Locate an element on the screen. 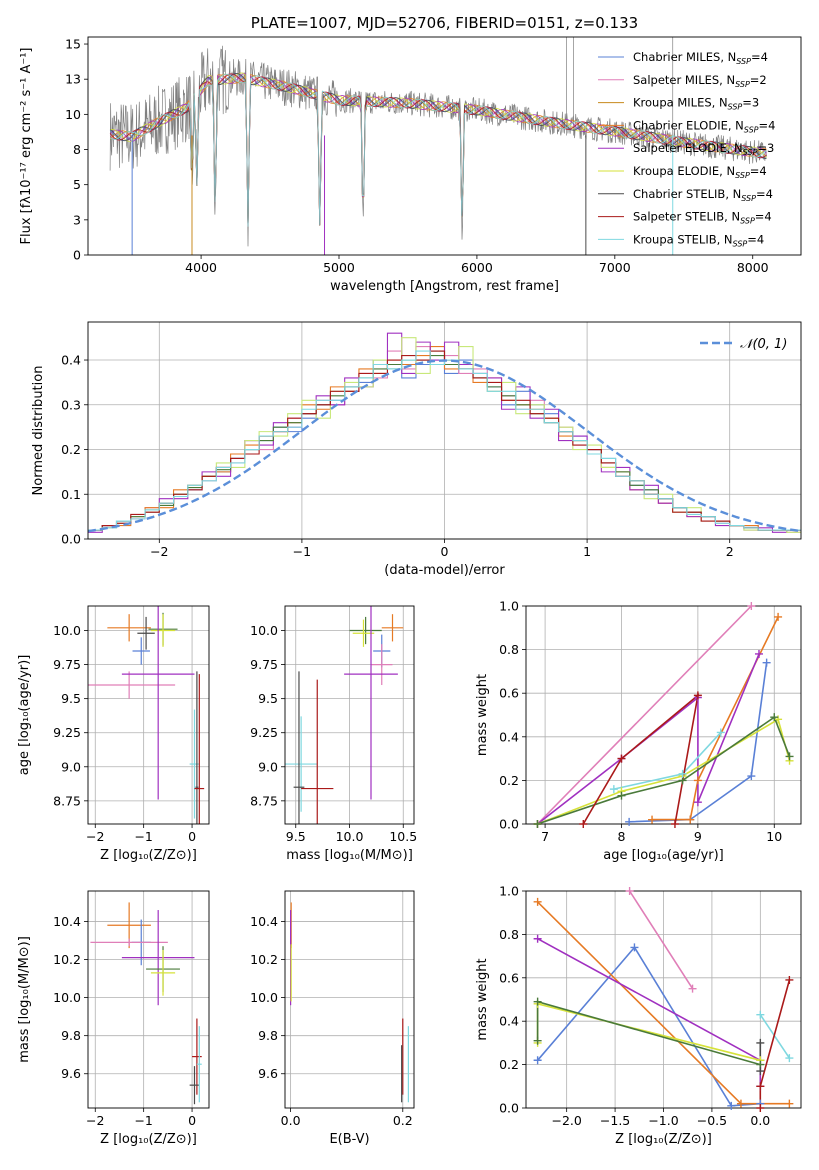 This screenshot has height=1170, width=819. y-tick-label: 0 is located at coordinates (77, 255).